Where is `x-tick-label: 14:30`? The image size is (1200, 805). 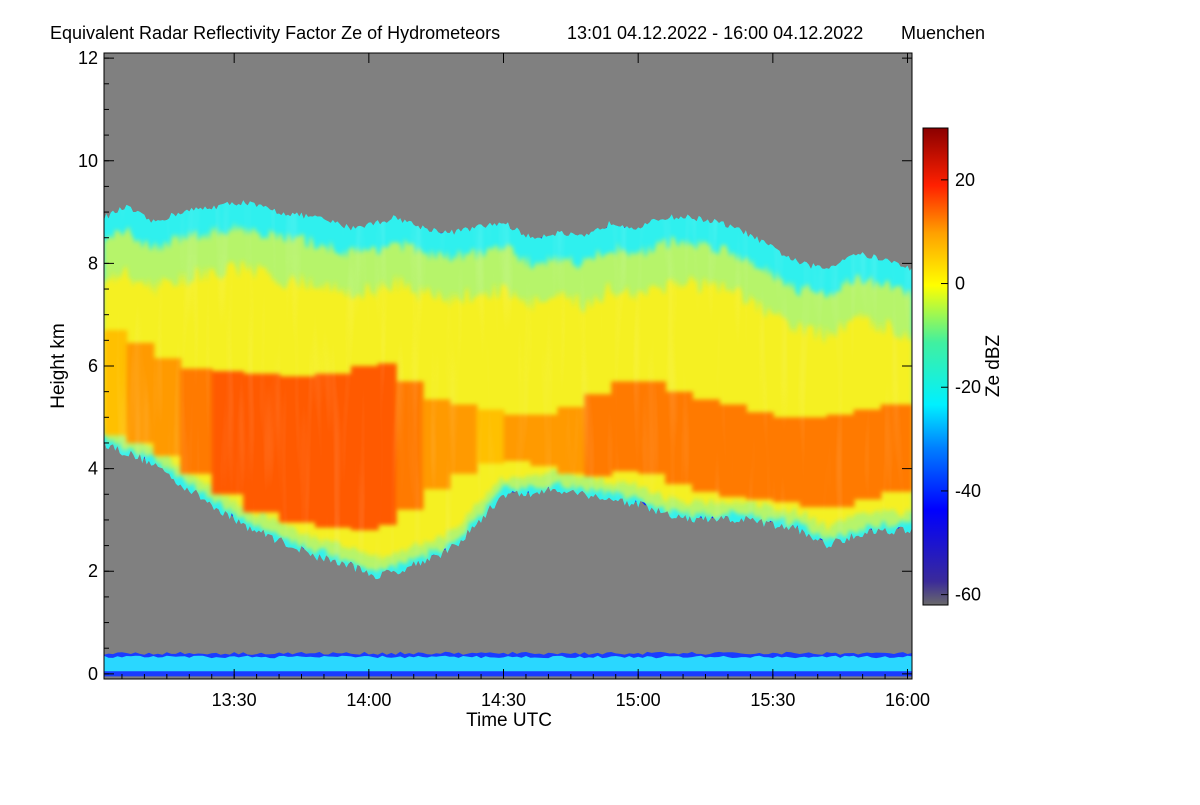 x-tick-label: 14:30 is located at coordinates (503, 700).